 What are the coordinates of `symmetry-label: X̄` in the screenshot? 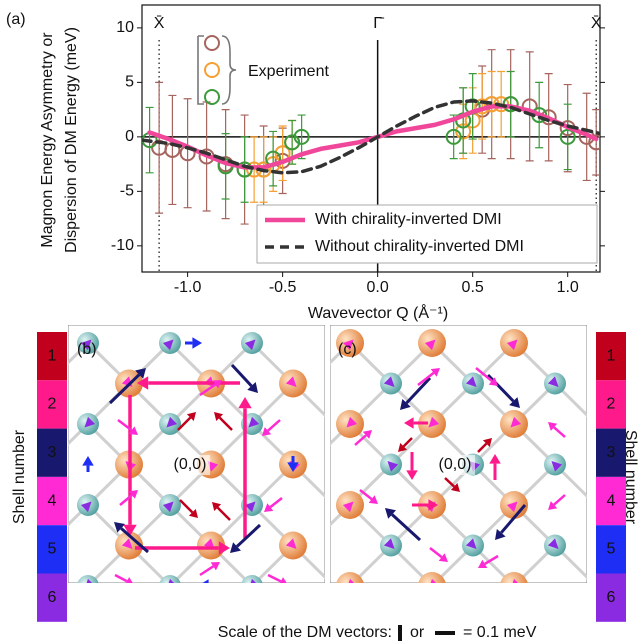 It's located at (596, 23).